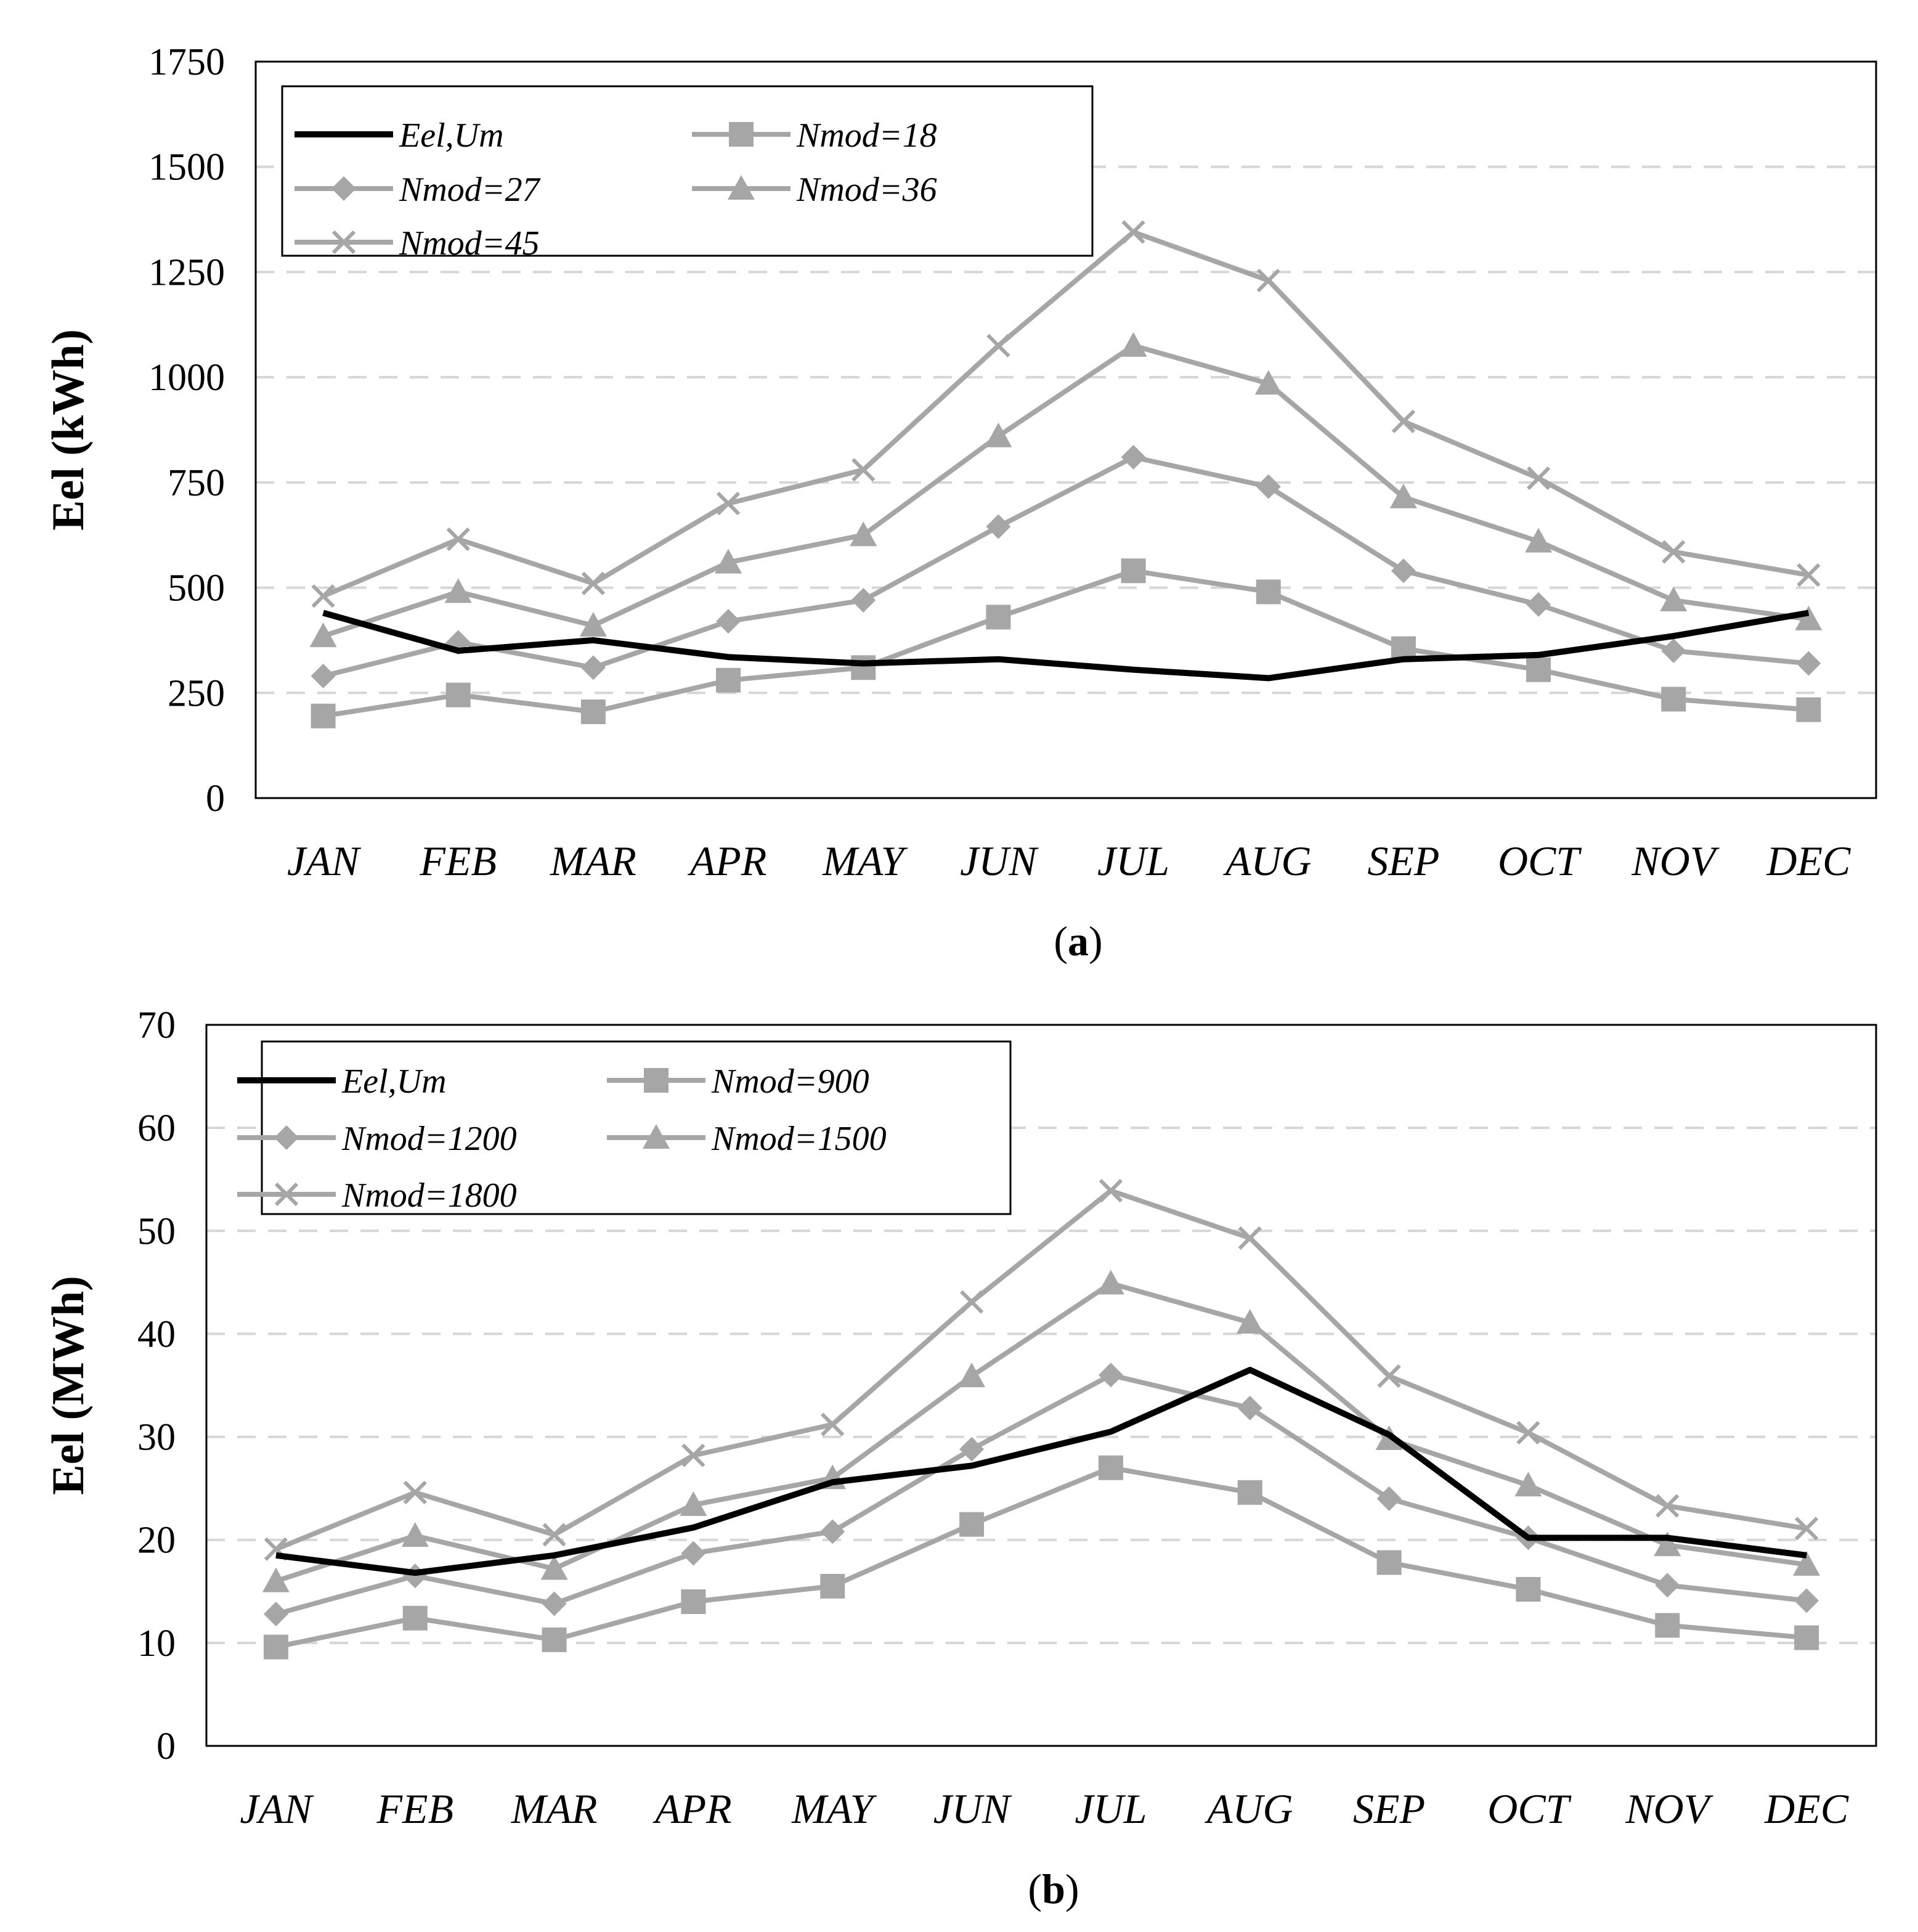 The image size is (1918, 1932). What do you see at coordinates (197, 483) in the screenshot?
I see `chart-a-y-tick-label: 750` at bounding box center [197, 483].